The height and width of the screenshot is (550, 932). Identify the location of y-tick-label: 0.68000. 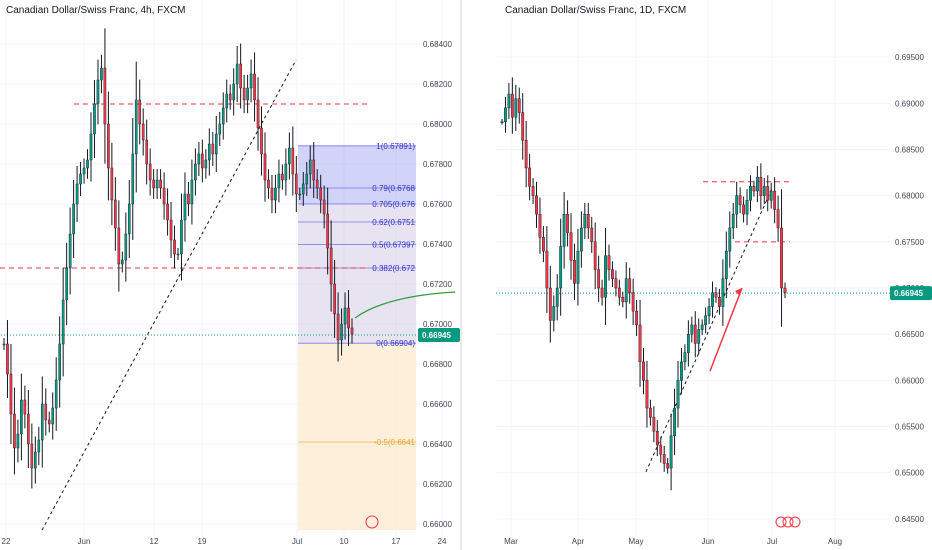
(909, 196).